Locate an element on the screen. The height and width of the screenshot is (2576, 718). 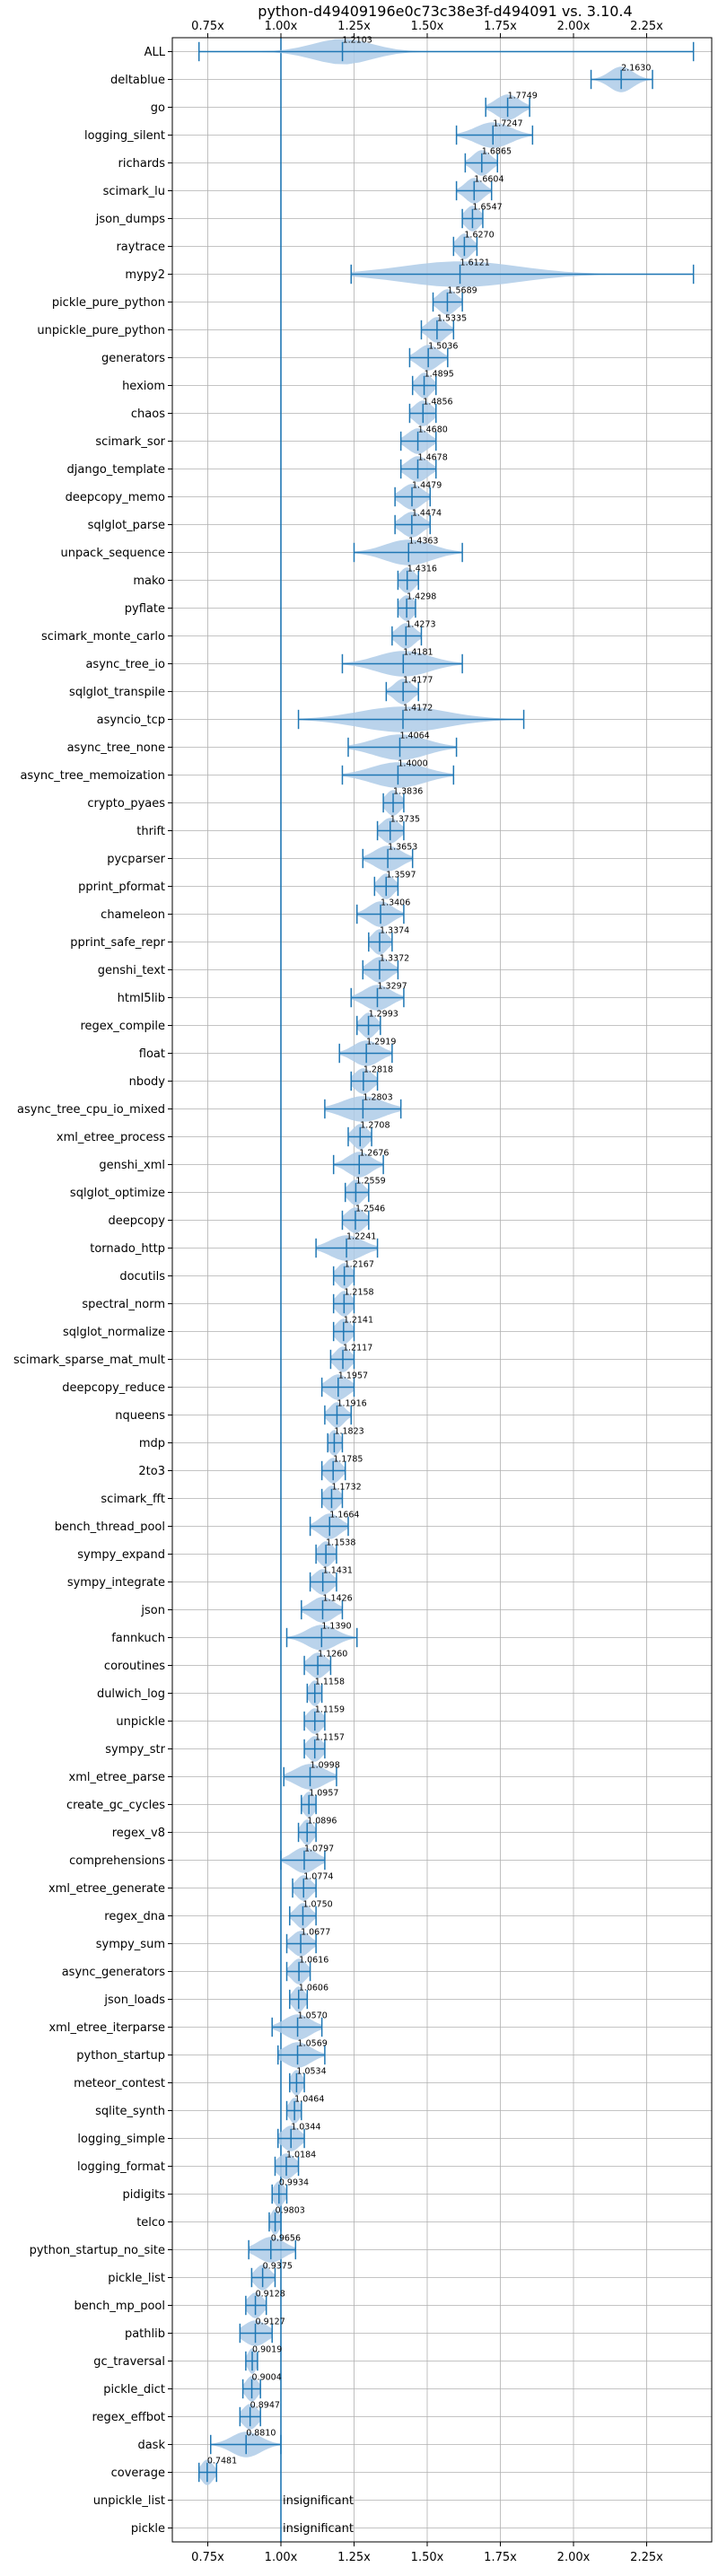
benchmark-label: logging_silent is located at coordinates (124, 136).